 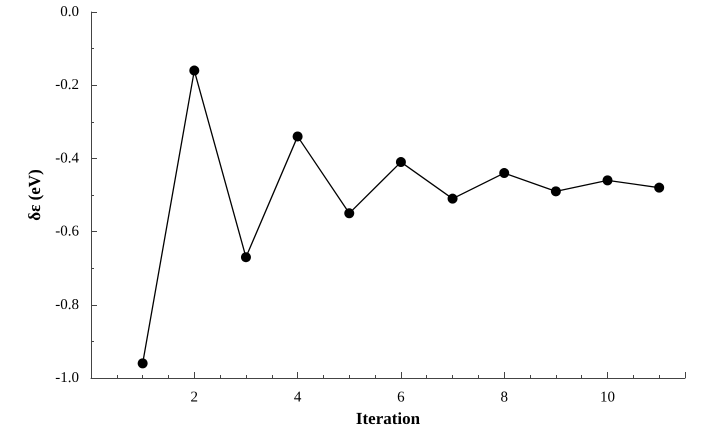 I want to click on y-tick-label: -0.8, so click(x=67, y=304).